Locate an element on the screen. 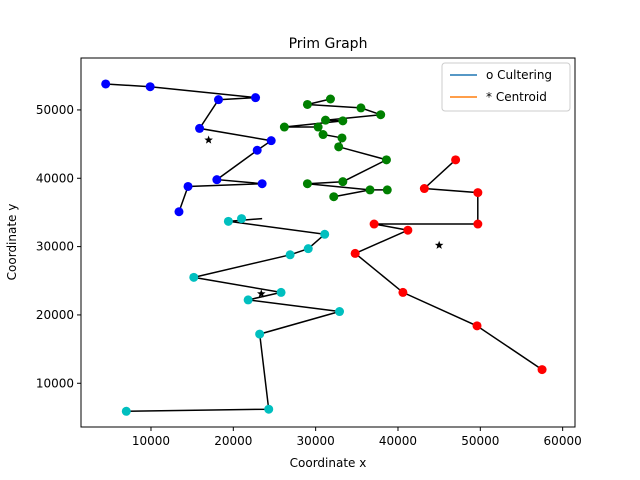 This screenshot has height=480, width=640. x-tick-label: 50000 is located at coordinates (480, 441).